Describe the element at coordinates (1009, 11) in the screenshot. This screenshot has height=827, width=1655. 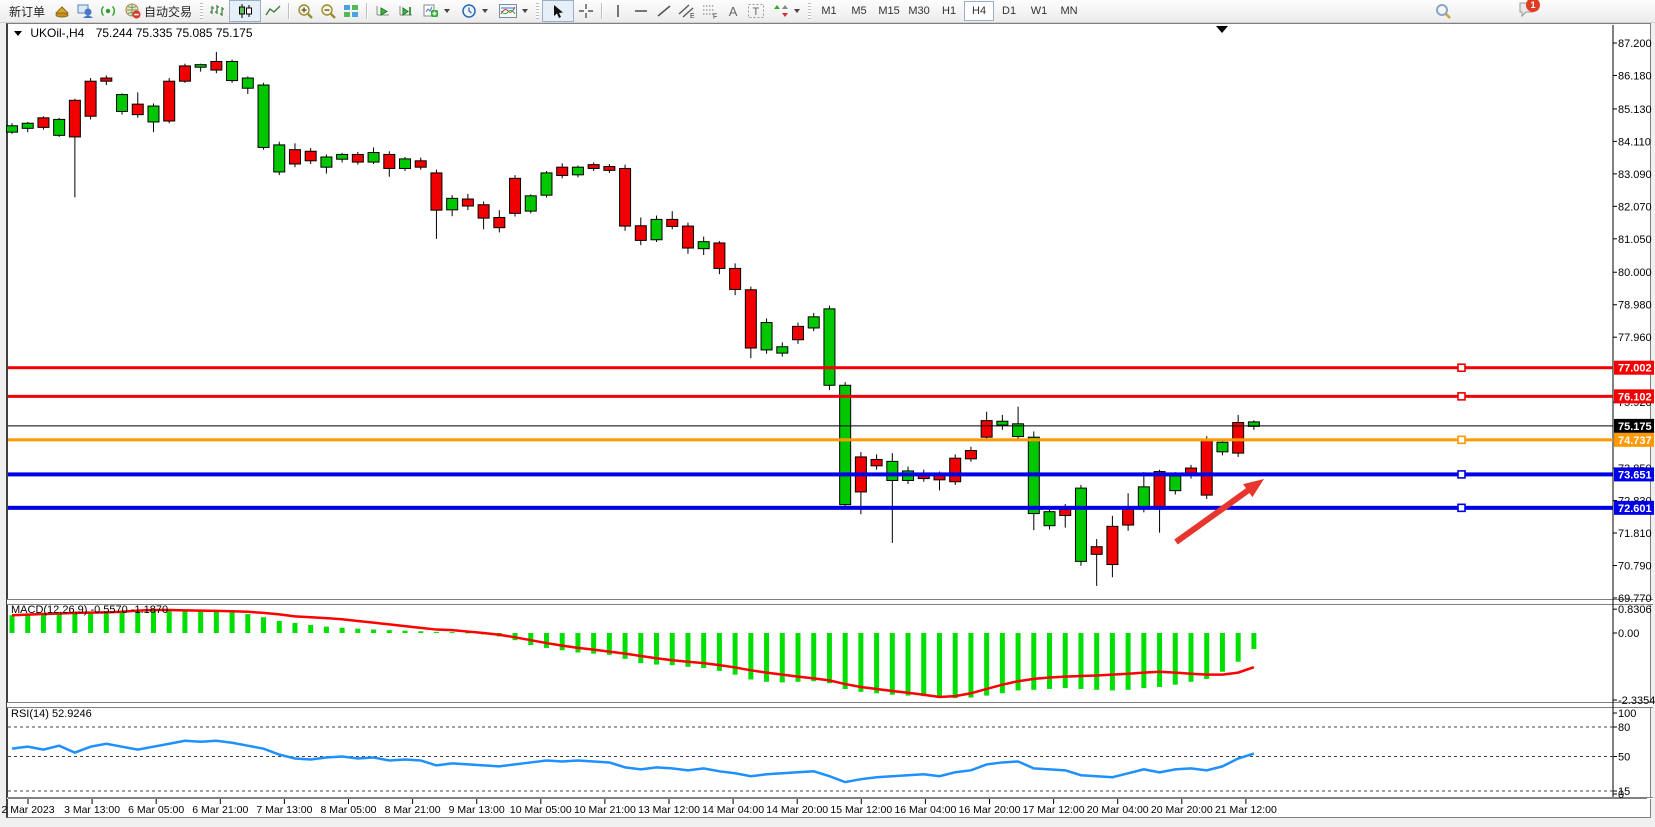
I see `timeframe-button-d1: D1` at that location.